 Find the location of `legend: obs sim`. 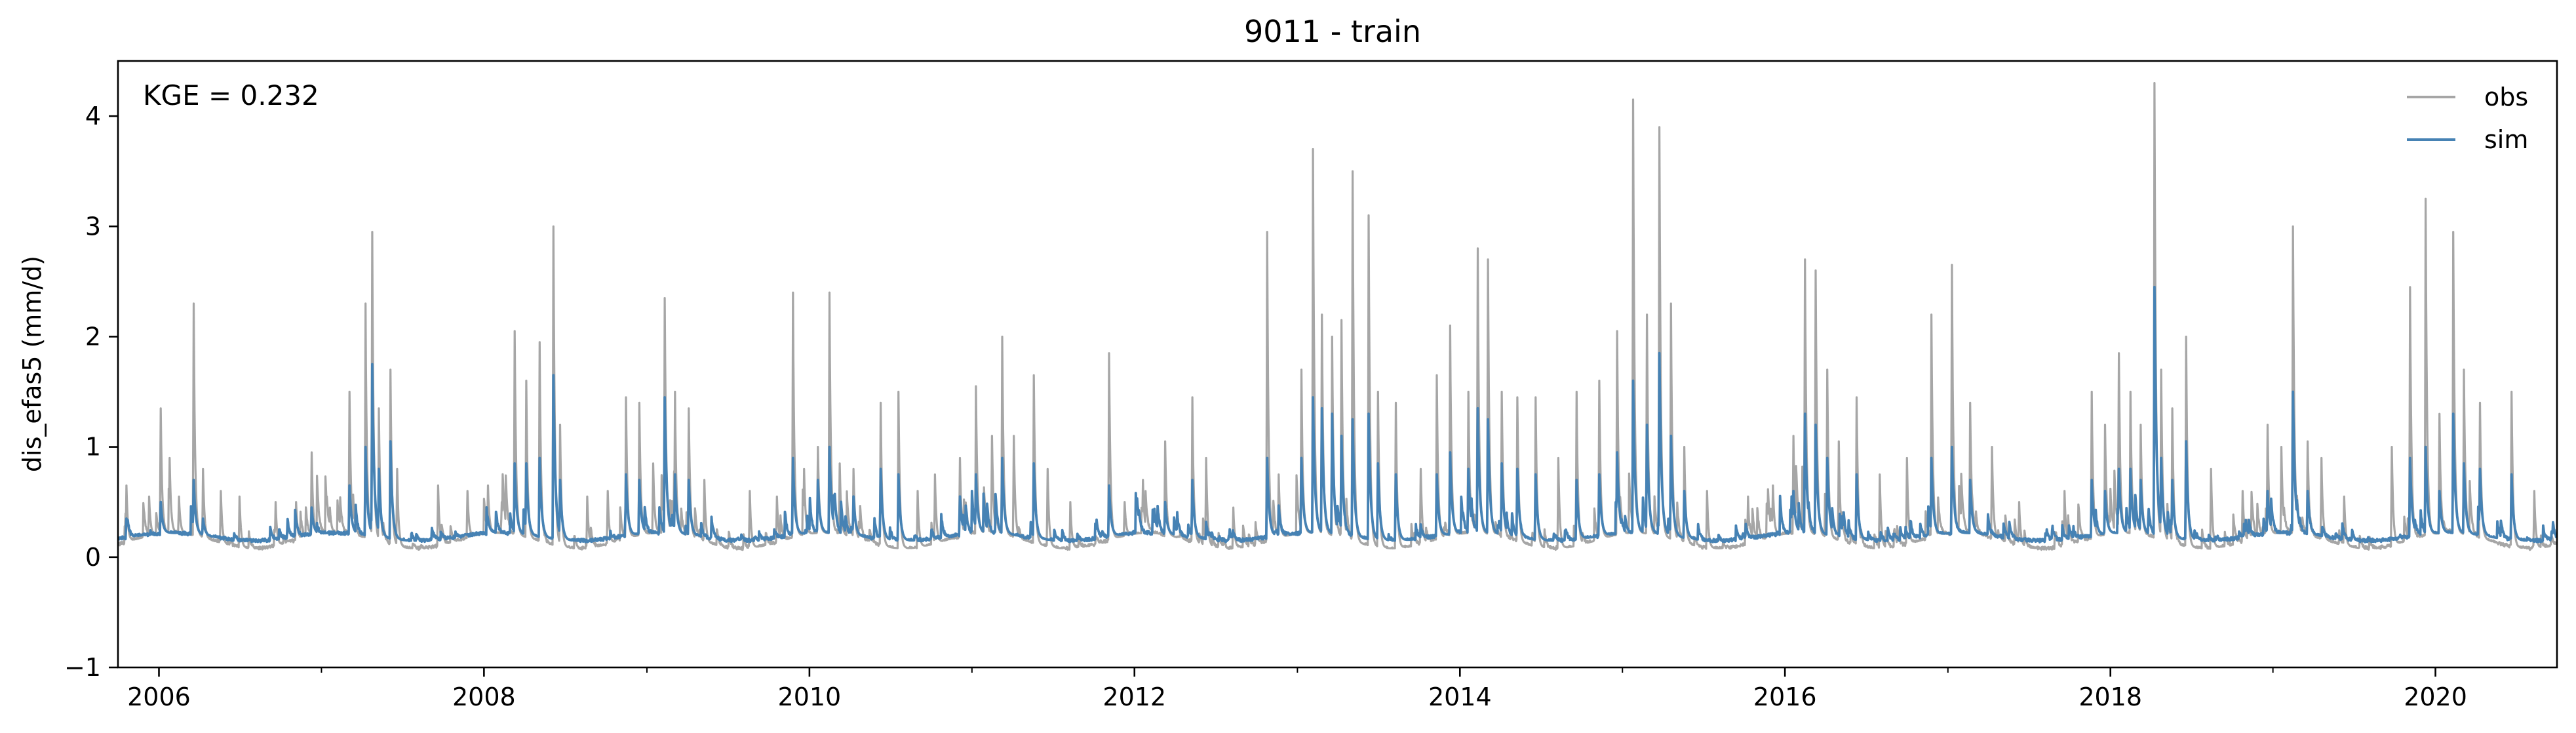

legend: obs sim is located at coordinates (2467, 118).